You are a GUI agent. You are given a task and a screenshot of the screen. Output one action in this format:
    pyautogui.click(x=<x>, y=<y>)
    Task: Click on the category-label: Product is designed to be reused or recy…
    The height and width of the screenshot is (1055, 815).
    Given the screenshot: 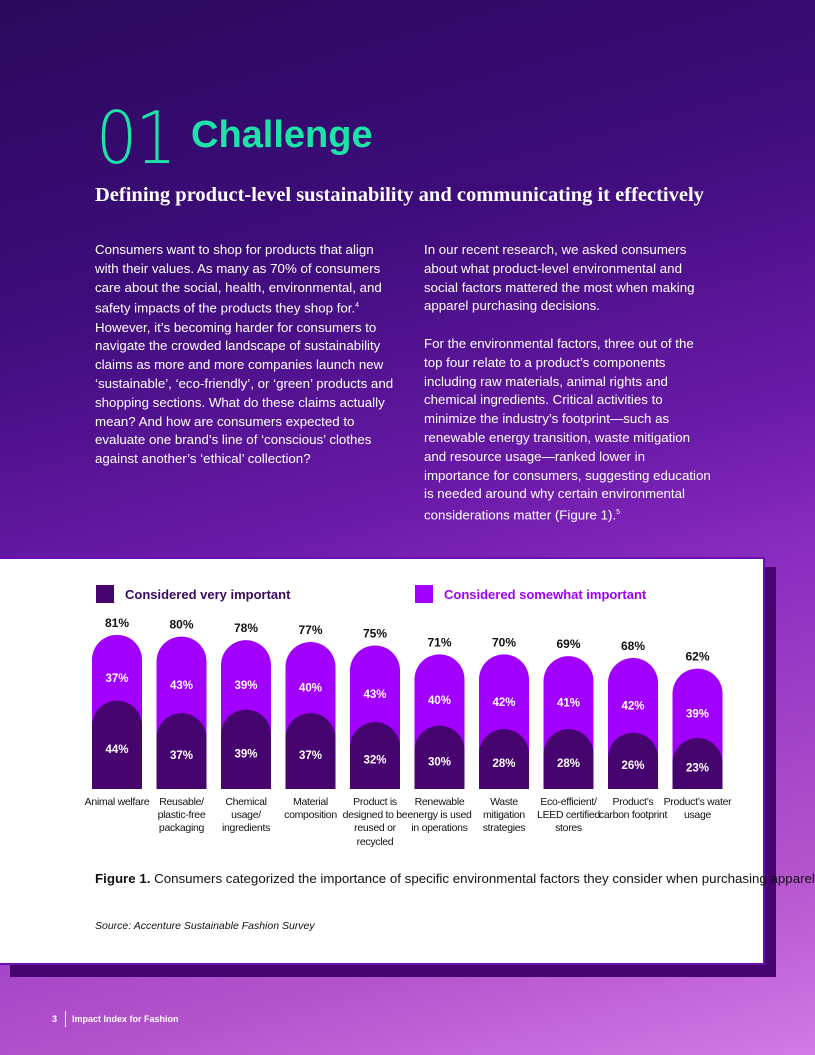 What is the action you would take?
    pyautogui.click(x=375, y=822)
    